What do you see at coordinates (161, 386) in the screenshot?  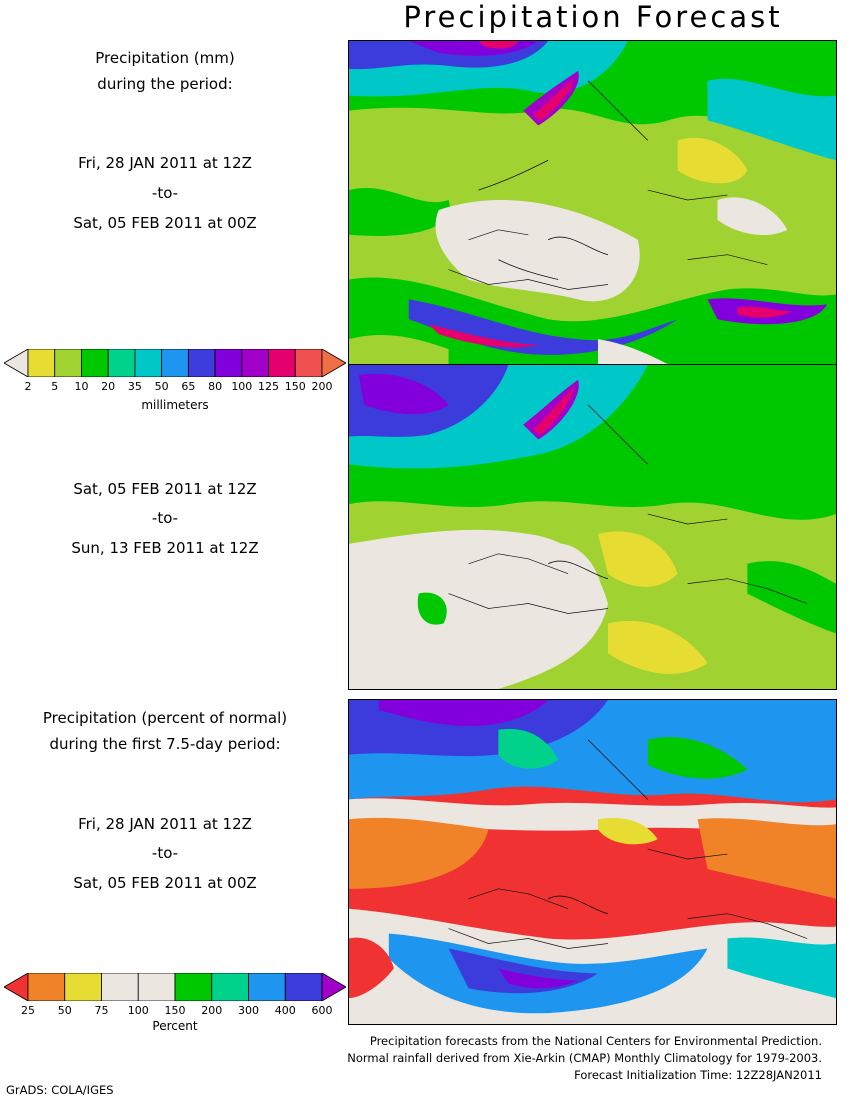 I see `mm-colorbar-tick-label: 50` at bounding box center [161, 386].